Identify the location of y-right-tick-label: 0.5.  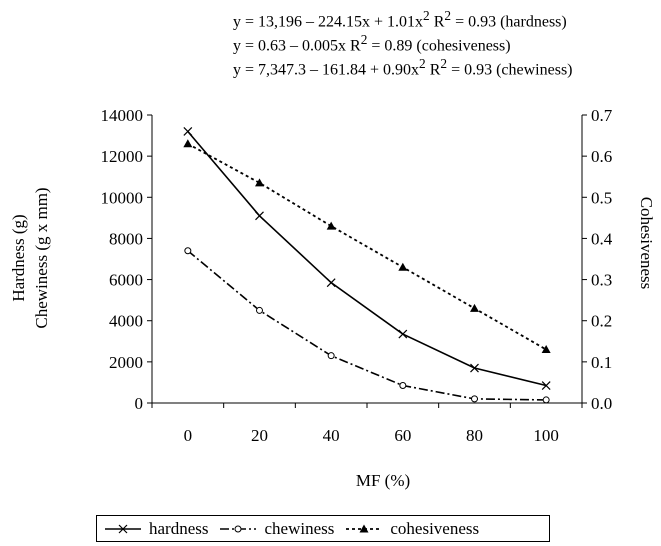
(601, 197).